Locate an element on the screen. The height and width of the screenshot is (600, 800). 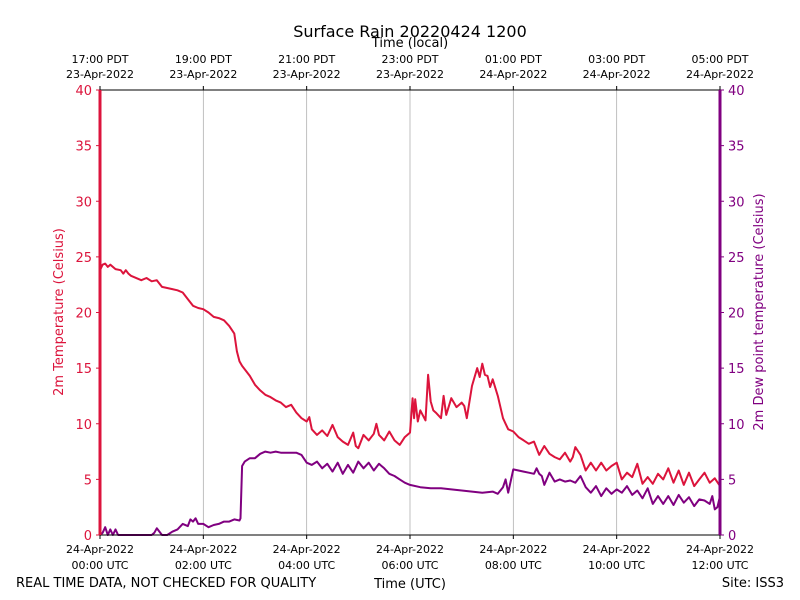
bottom-x-tick-time: 06:00 UTC is located at coordinates (409, 565).